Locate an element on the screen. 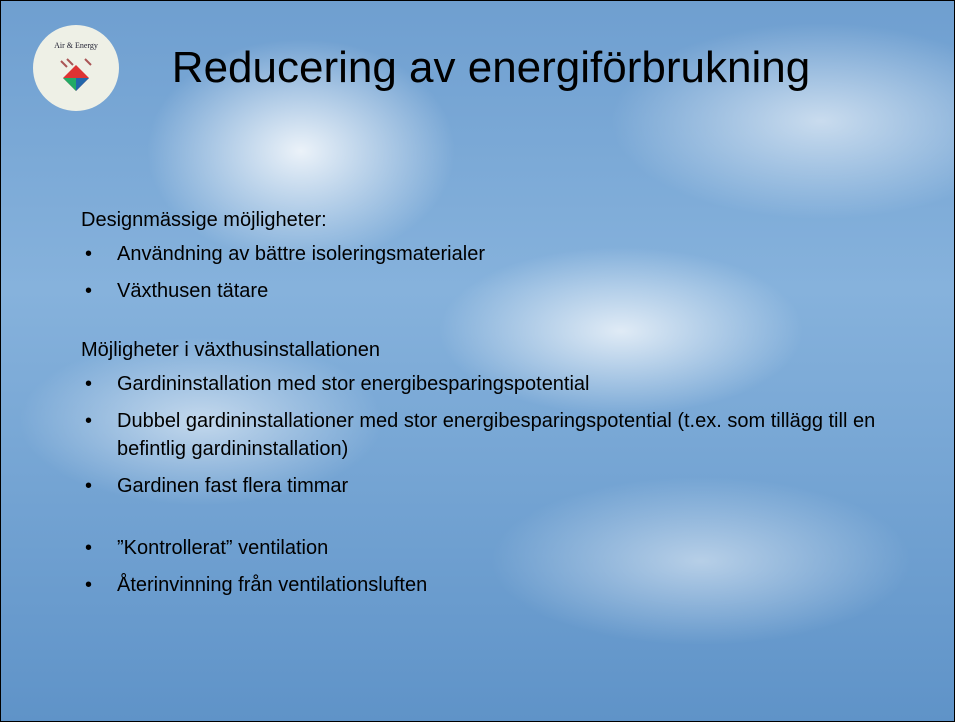 This screenshot has width=955, height=722. bullet: Växthusen tätare is located at coordinates (501, 291).